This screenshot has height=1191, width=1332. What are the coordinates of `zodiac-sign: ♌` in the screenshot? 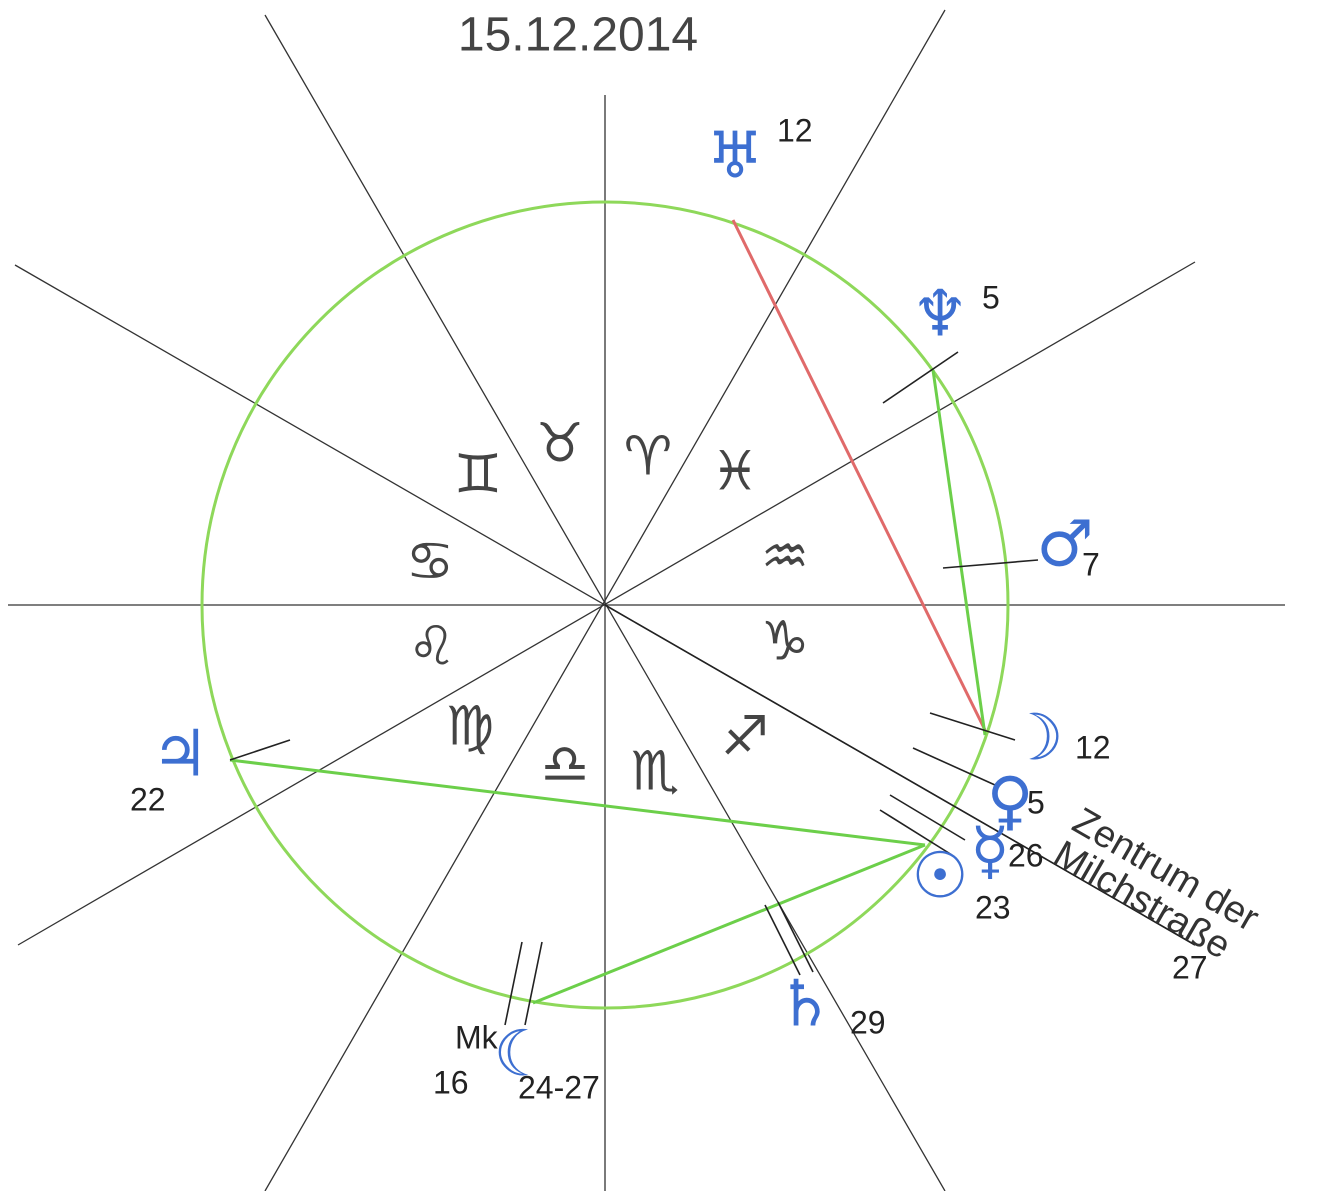 It's located at (432, 646).